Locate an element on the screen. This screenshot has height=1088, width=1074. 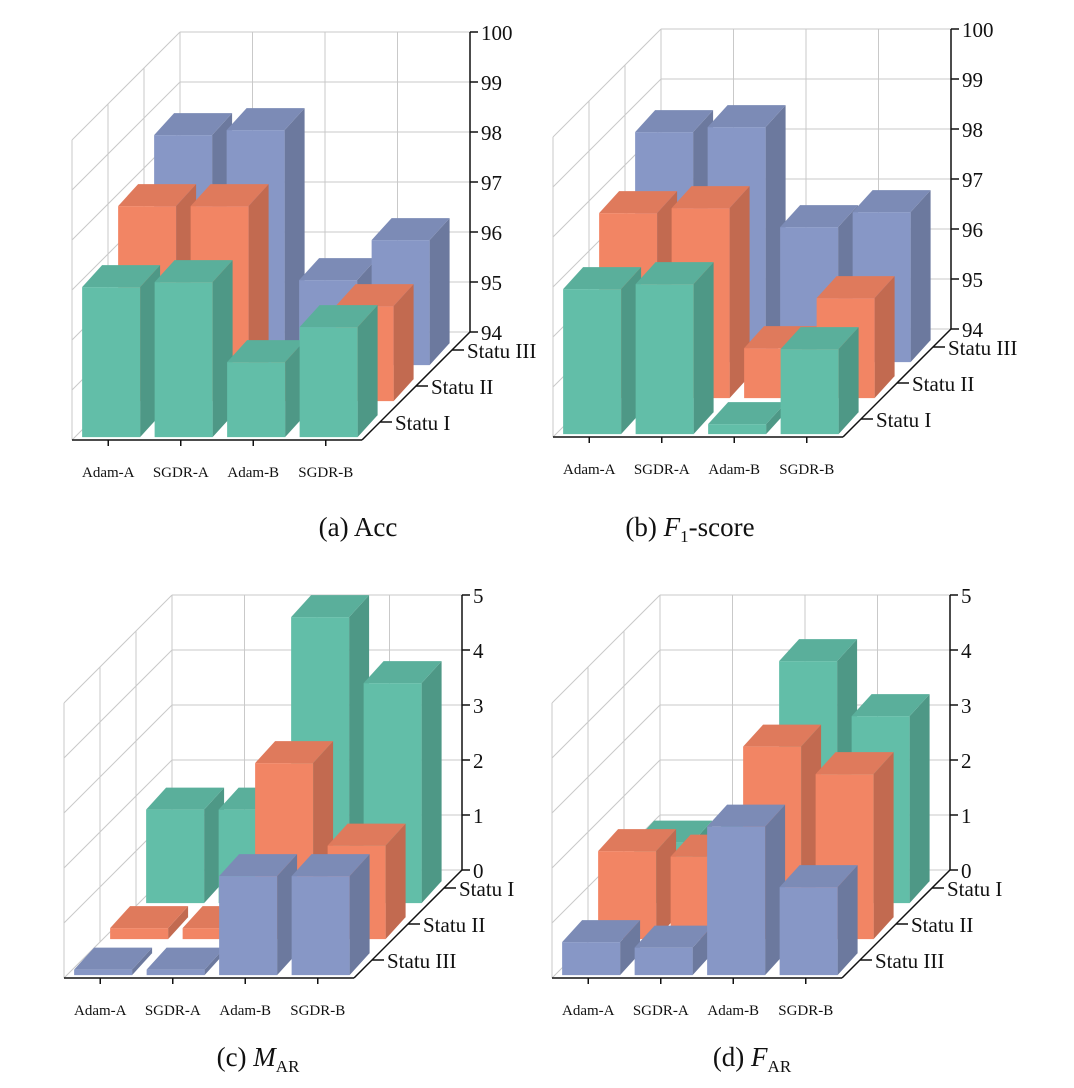
z-tick-label: 3 is located at coordinates (966, 706).